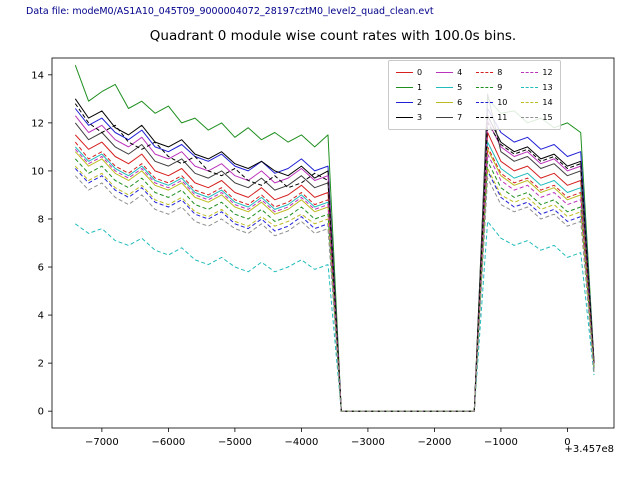 The image size is (640, 480). What do you see at coordinates (460, 72) in the screenshot?
I see `legend-label: 4` at bounding box center [460, 72].